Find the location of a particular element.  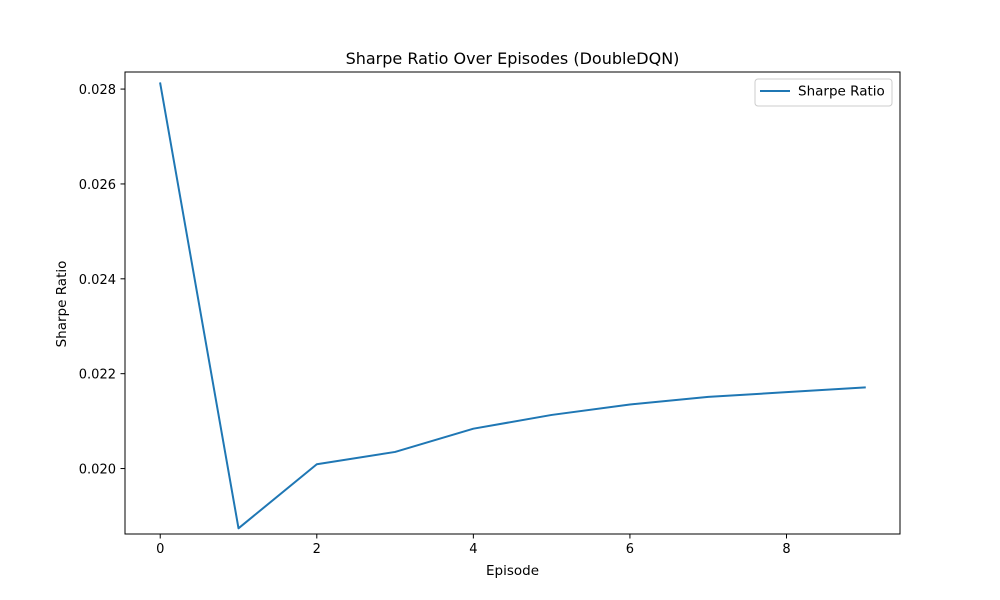

x-tick-label: 8 is located at coordinates (786, 549).